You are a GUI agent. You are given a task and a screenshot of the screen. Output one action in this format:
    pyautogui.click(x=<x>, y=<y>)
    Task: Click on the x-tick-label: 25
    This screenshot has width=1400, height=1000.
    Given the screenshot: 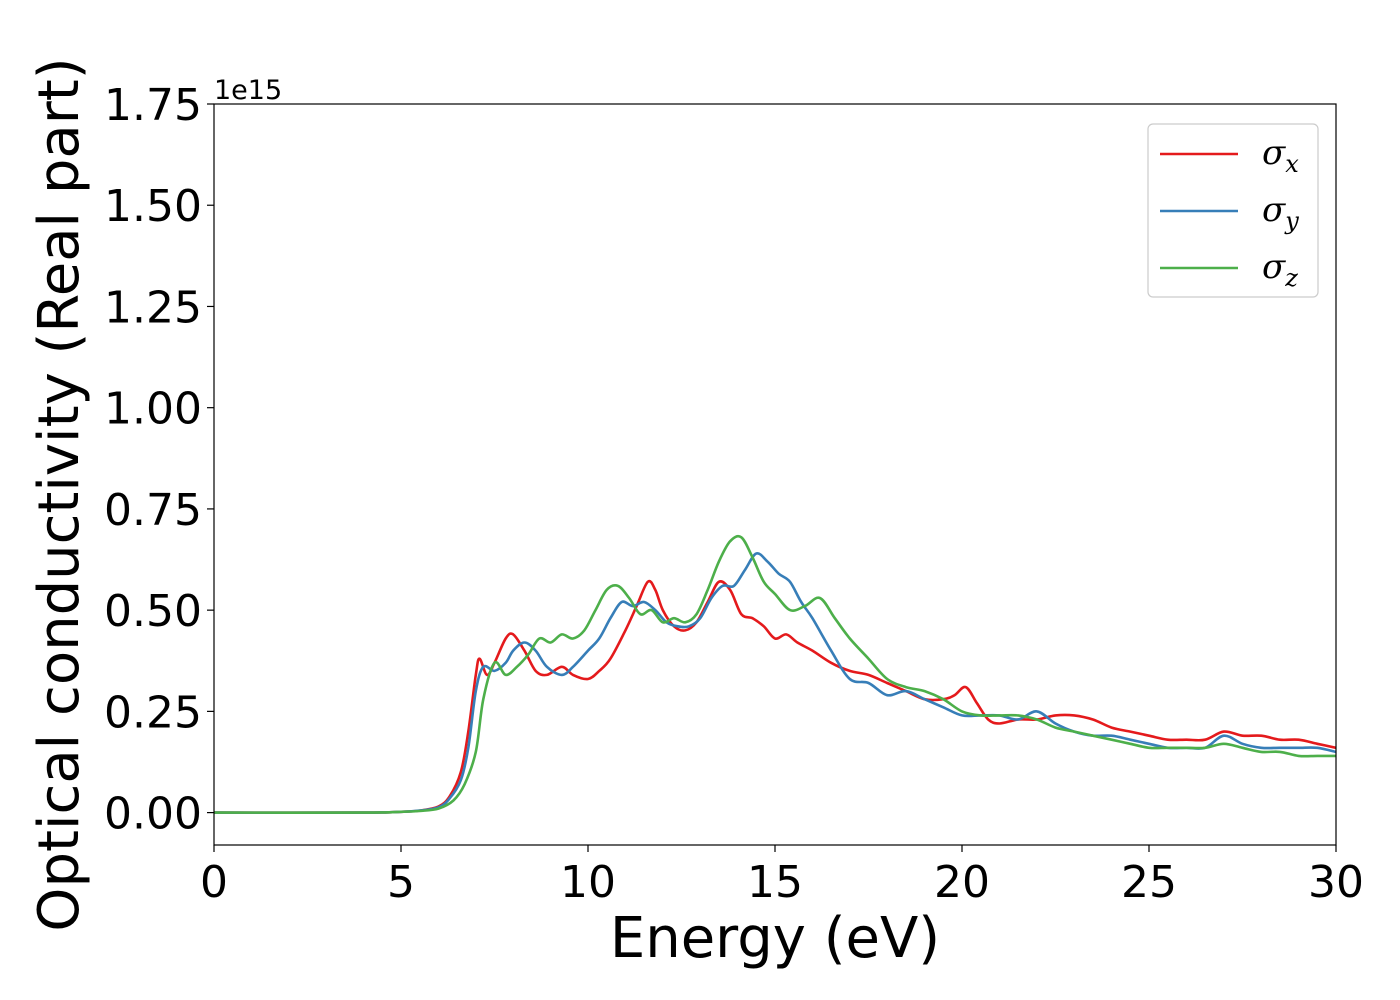 What is the action you would take?
    pyautogui.click(x=1149, y=882)
    